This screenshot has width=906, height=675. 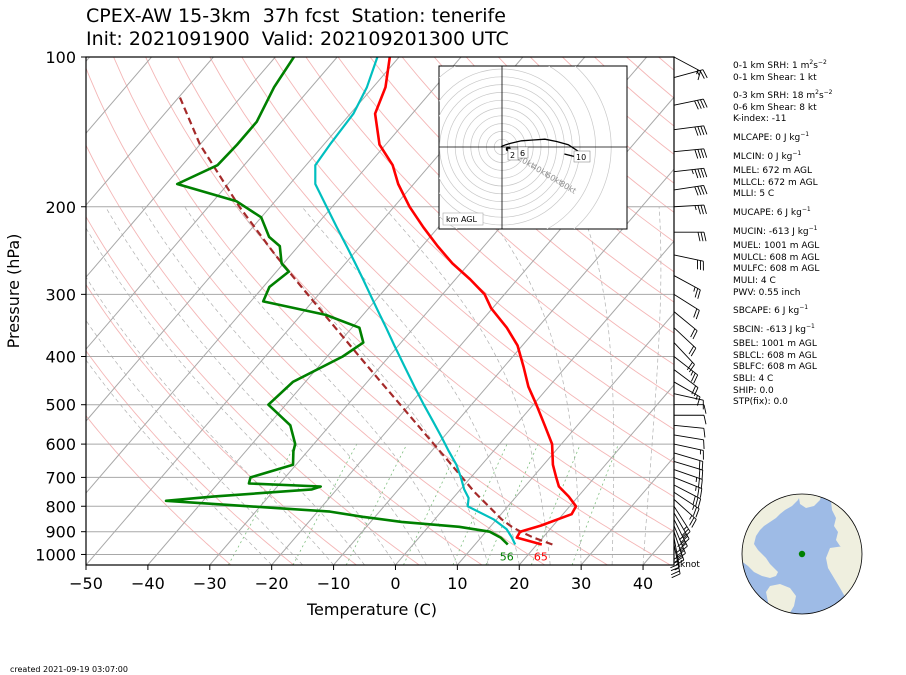 I want to click on y-tick-label: 800, so click(x=60, y=506).